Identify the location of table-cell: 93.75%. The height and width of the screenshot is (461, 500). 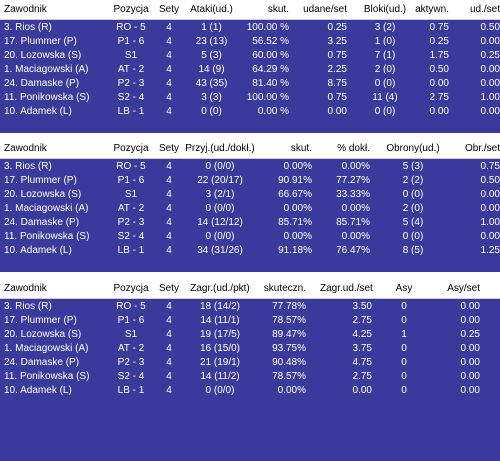
(289, 348).